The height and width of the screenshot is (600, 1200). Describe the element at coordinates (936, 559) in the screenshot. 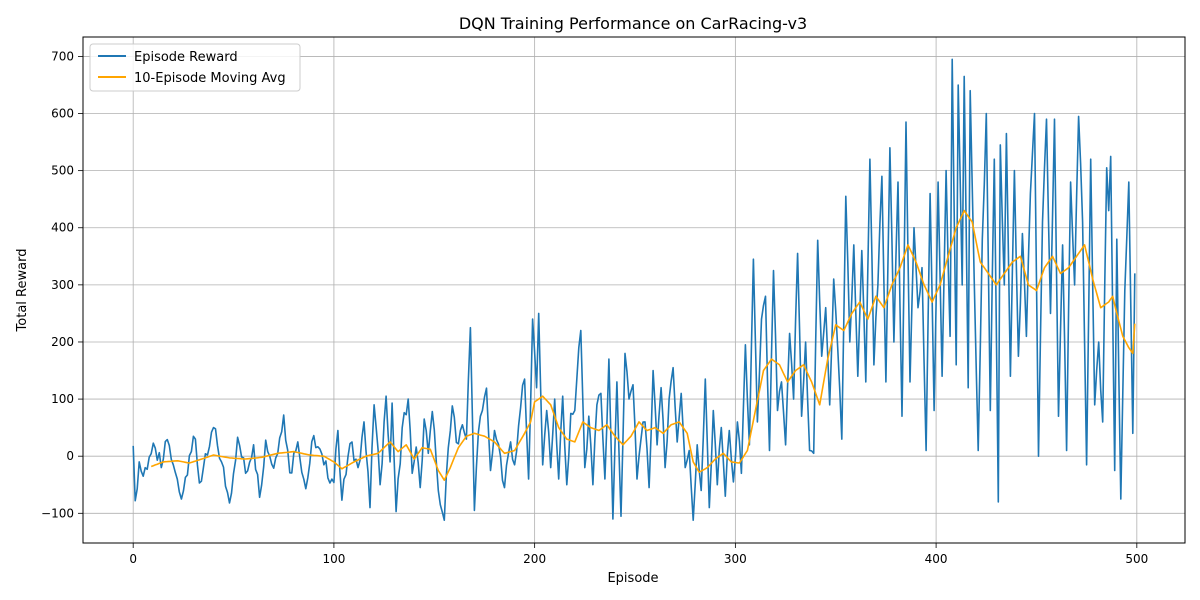

I see `x-tick-label: 400` at that location.